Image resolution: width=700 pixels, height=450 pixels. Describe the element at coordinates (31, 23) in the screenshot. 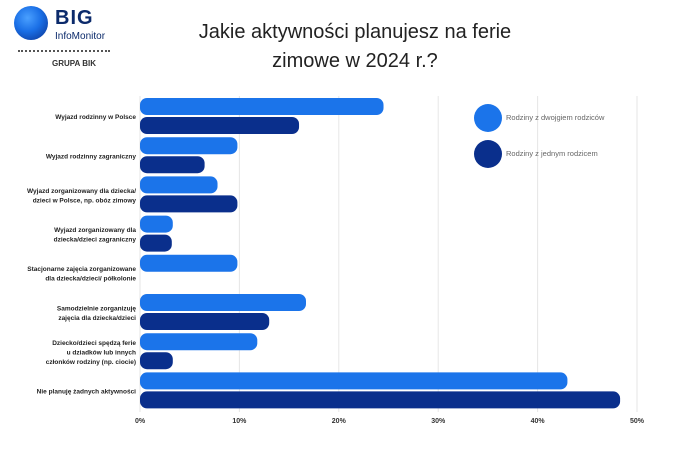

I see `logo-circle-icon` at that location.